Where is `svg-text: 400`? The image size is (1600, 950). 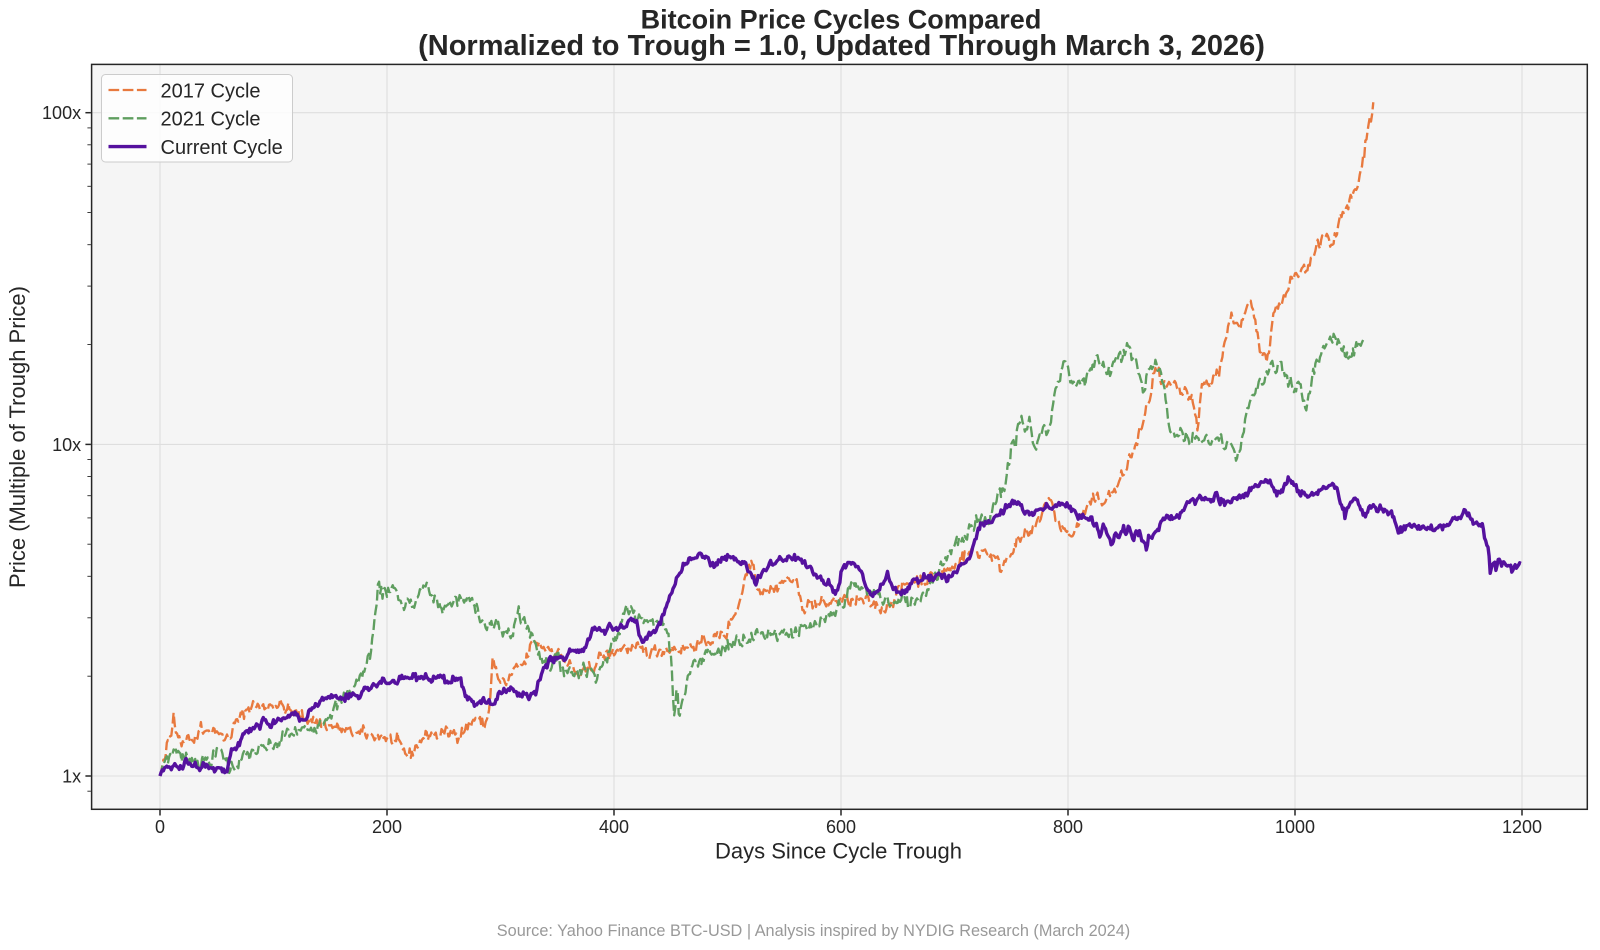
svg-text: 400 is located at coordinates (614, 827).